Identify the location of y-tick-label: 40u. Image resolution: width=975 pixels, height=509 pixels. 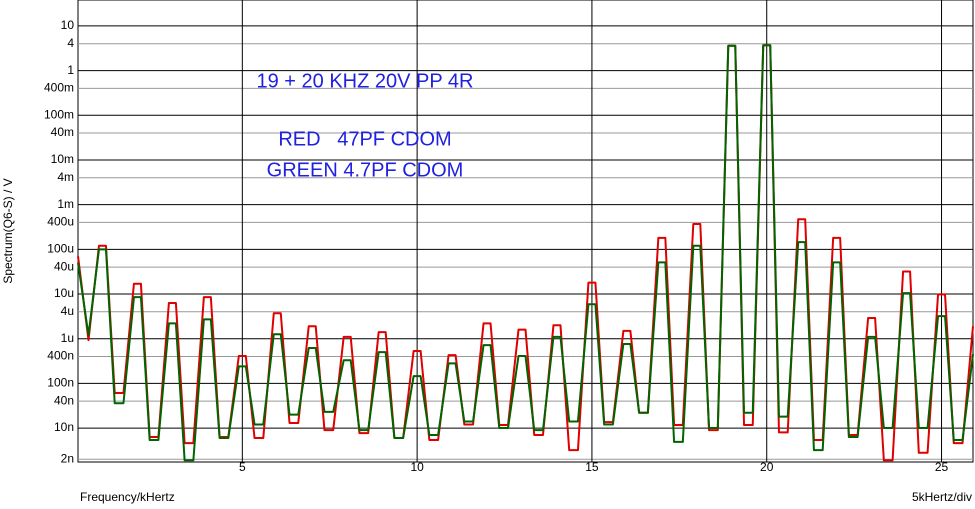
(64, 266).